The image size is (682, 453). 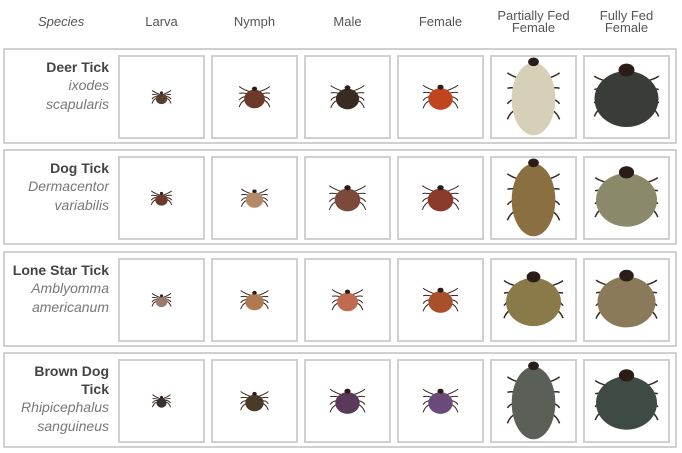 I want to click on species-name: Brown Dog Tick Rhipicephalus sanguineus, so click(x=57, y=399).